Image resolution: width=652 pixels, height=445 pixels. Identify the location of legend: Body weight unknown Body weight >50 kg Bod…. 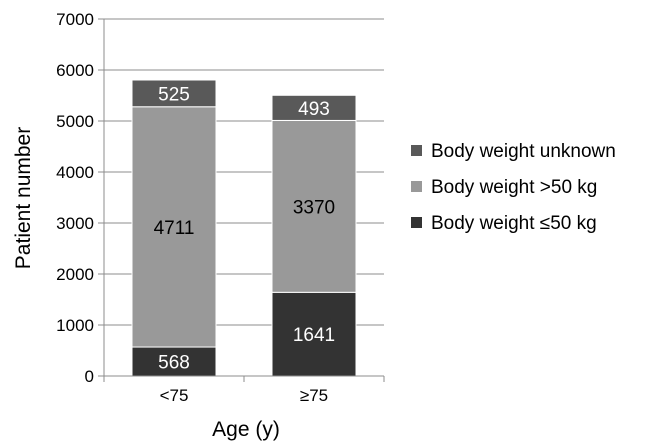
(513, 187).